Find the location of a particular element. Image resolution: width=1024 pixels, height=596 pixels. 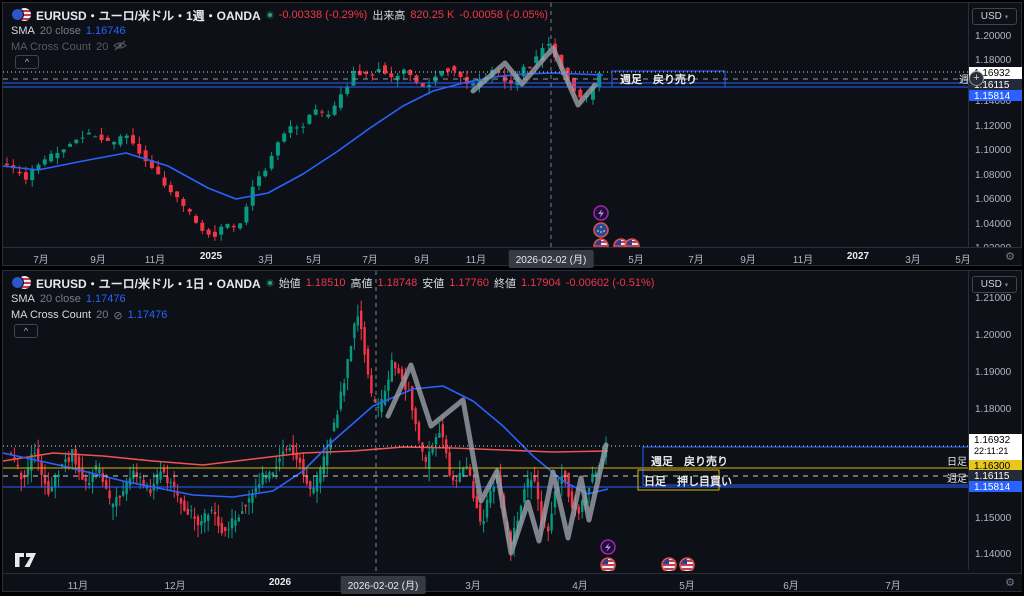

annotation-text: 日足 押し目買い is located at coordinates (688, 481).